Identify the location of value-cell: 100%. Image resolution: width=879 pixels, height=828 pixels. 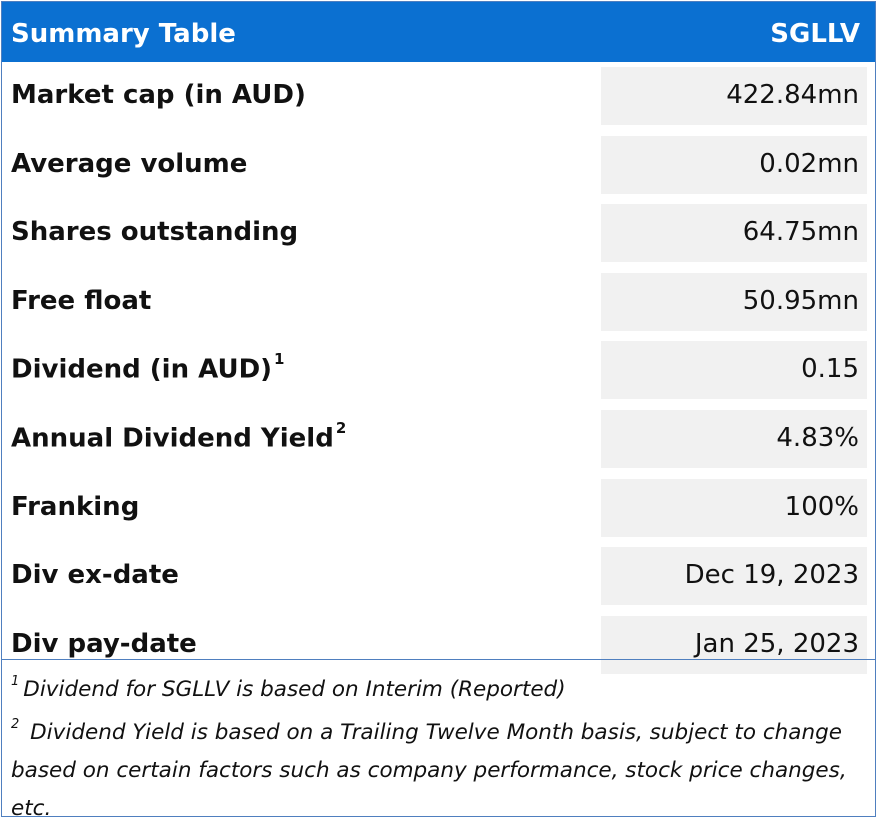
(734, 507).